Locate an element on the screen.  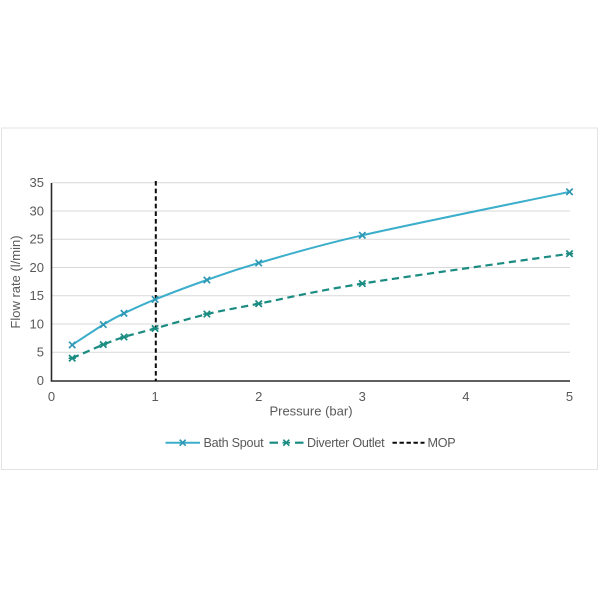
svg-text: Flow rate (l/min) is located at coordinates (15, 281).